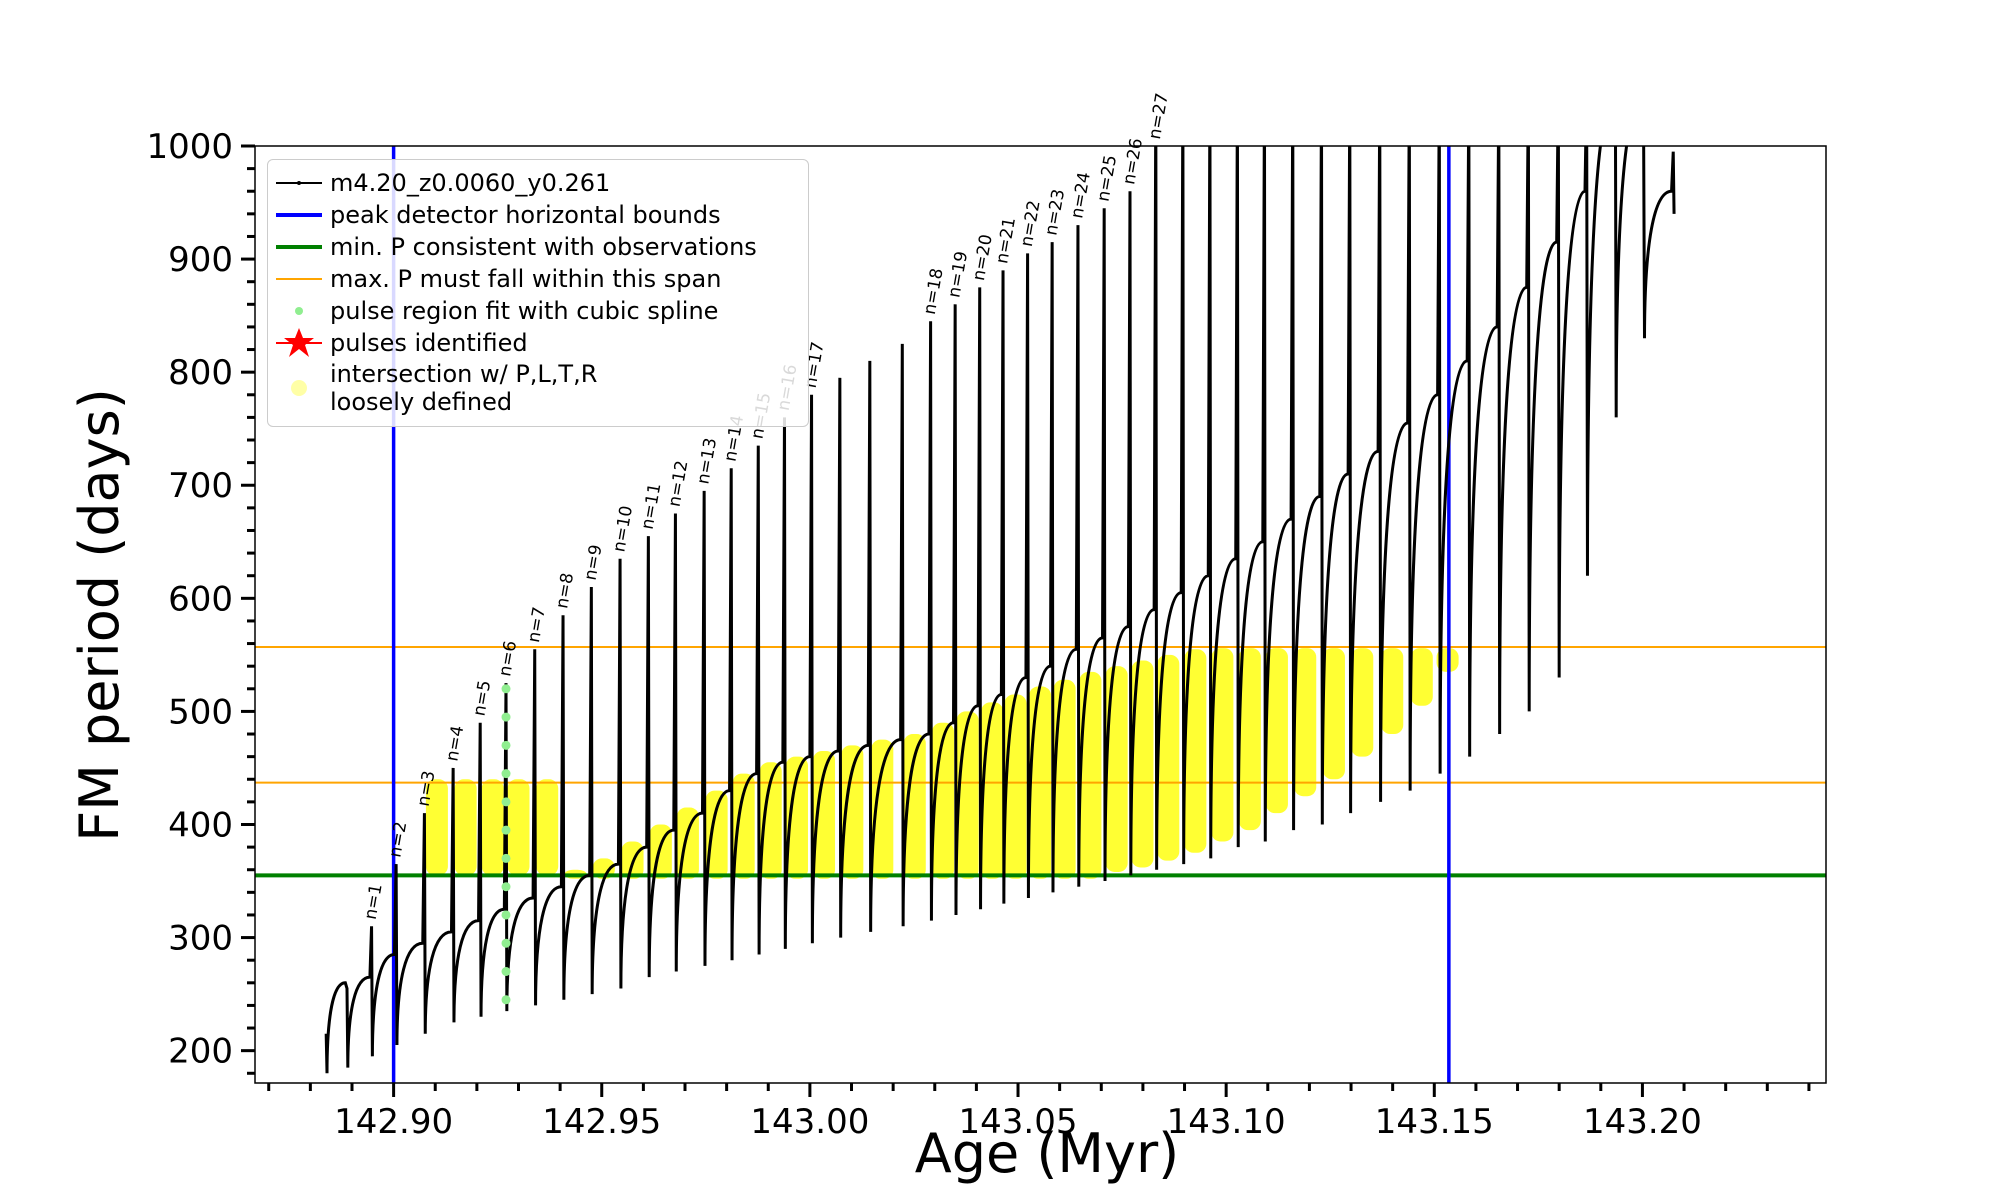 The height and width of the screenshot is (1200, 2000). What do you see at coordinates (464, 388) in the screenshot?
I see `legend-label: intersection w/ P,L,T,R loosely defined` at bounding box center [464, 388].